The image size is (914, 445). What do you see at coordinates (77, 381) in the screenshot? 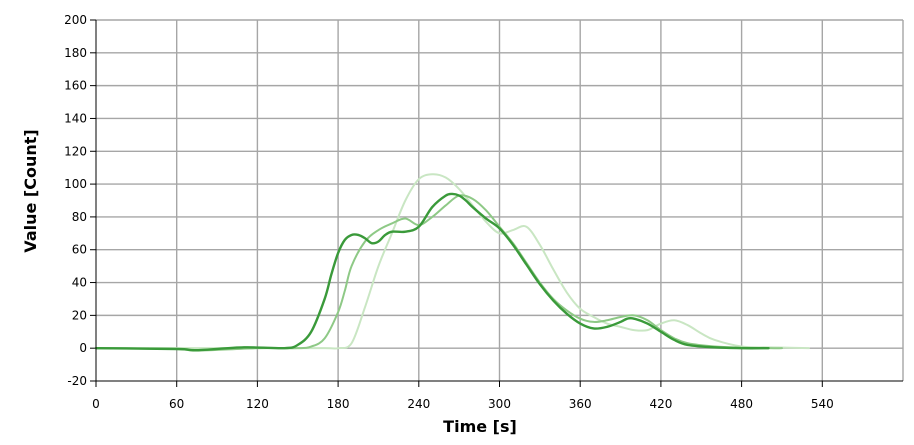
I see `y-tick-label: -20` at bounding box center [77, 381].